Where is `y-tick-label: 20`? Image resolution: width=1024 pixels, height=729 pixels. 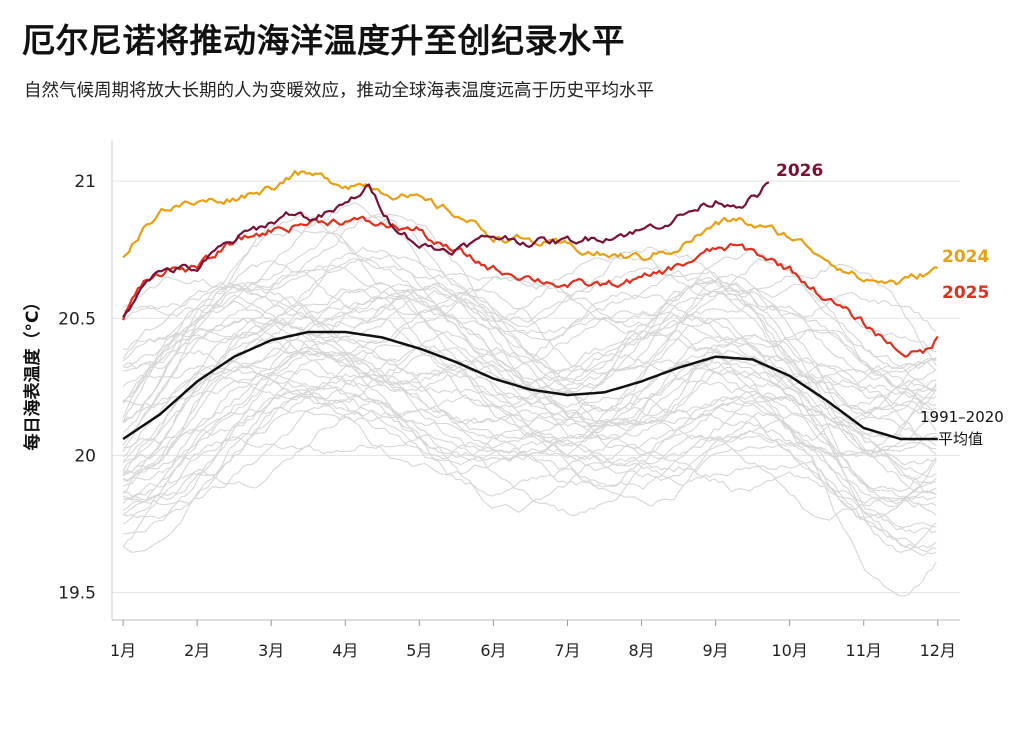 y-tick-label: 20 is located at coordinates (85, 456).